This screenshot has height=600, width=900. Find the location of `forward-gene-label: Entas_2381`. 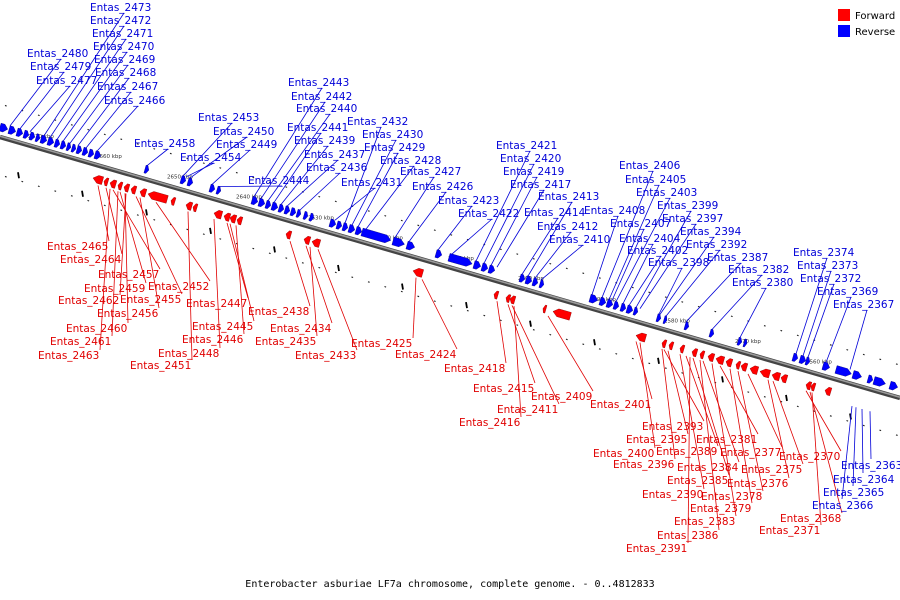

forward-gene-label: Entas_2381 is located at coordinates (726, 440).